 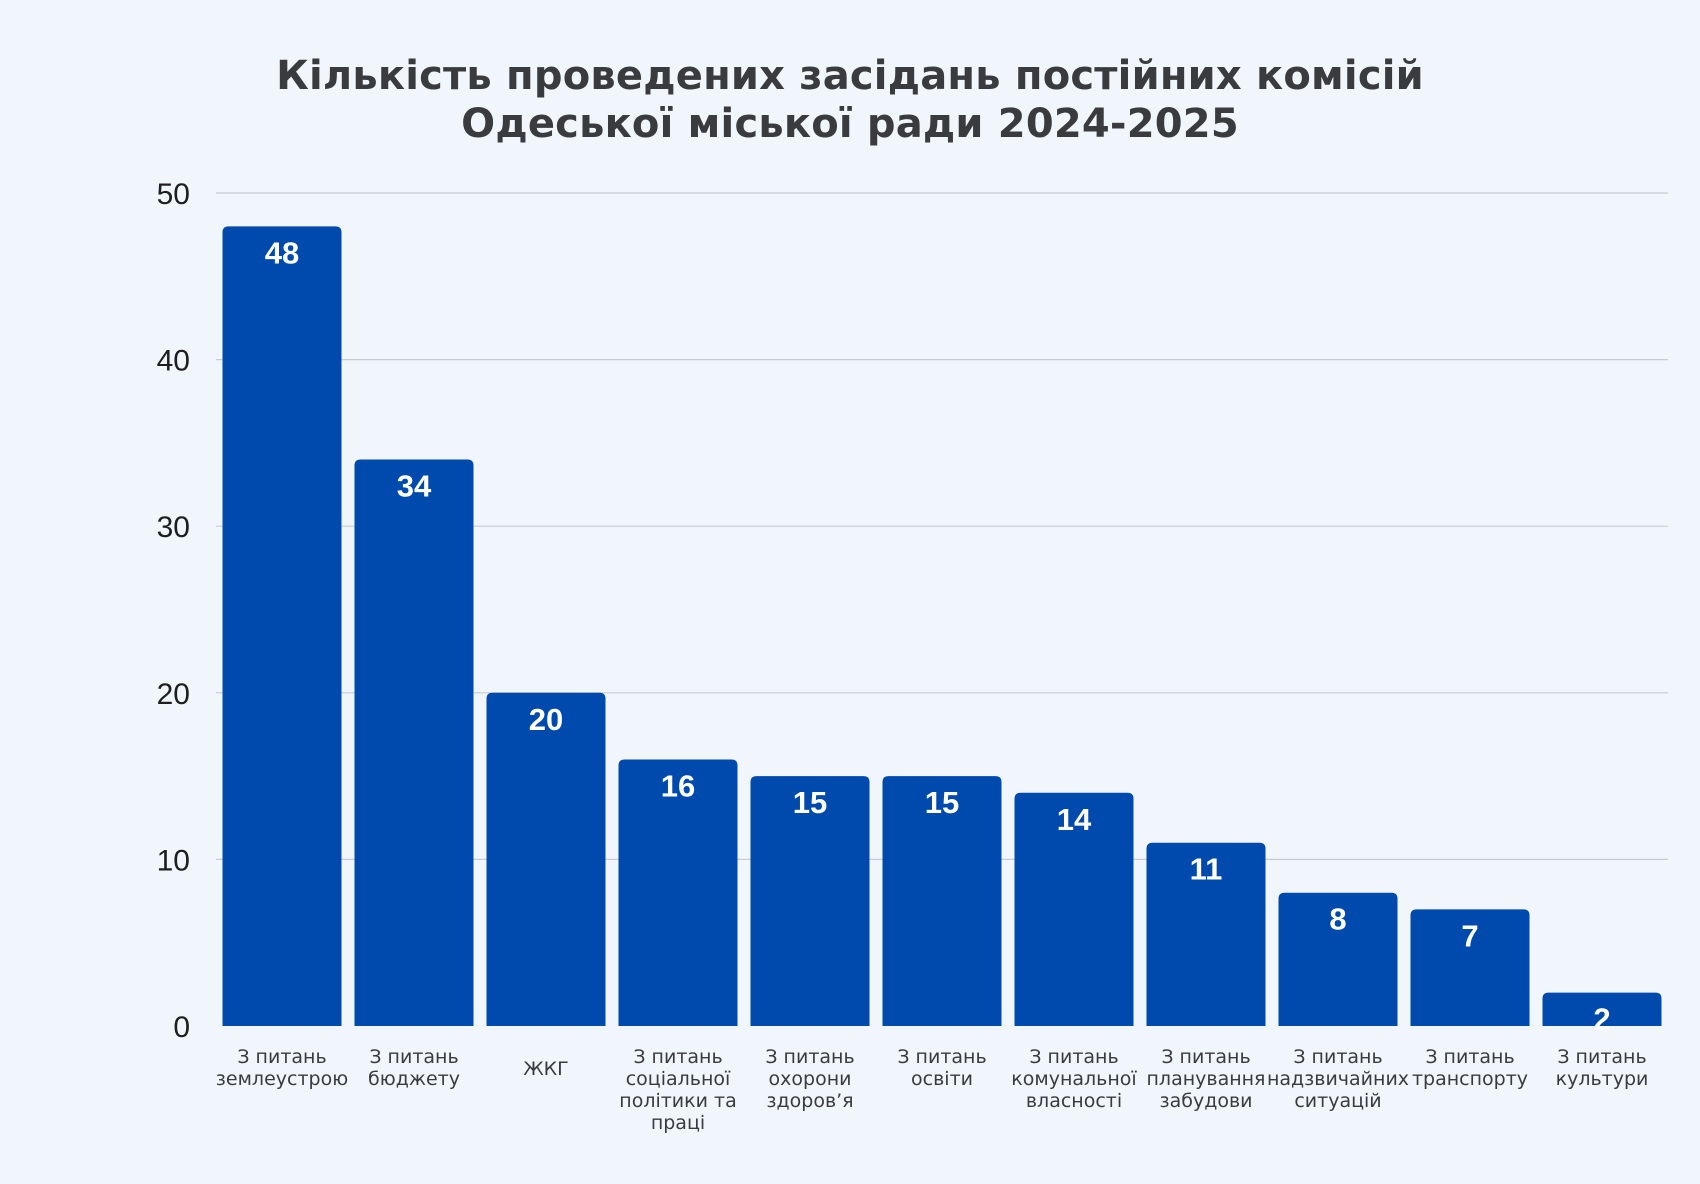 I want to click on y-tick-label: 10, so click(x=173, y=860).